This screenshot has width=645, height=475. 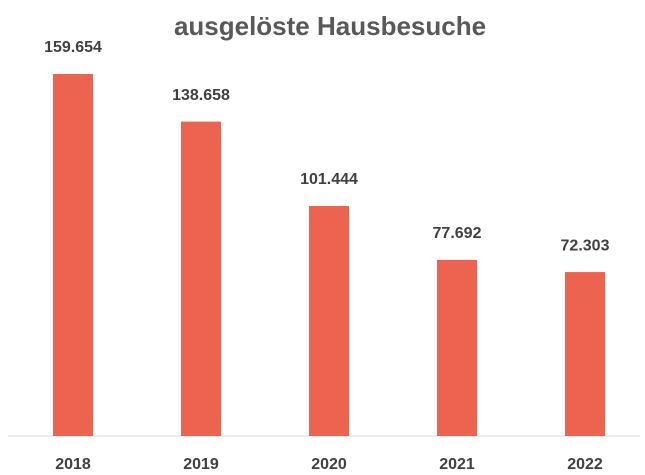 What do you see at coordinates (457, 233) in the screenshot?
I see `value-label: 77.692` at bounding box center [457, 233].